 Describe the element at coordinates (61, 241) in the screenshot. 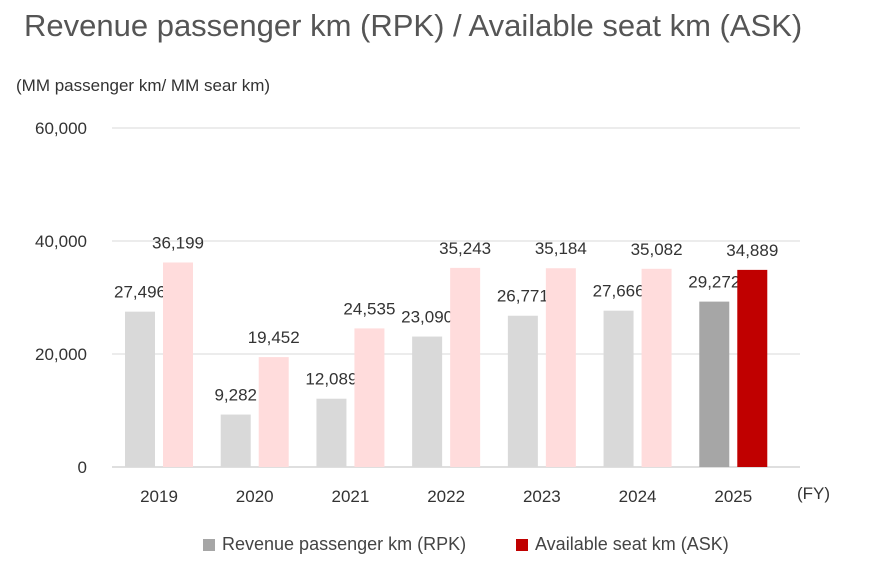

I see `y-tick-label: 40,000` at that location.